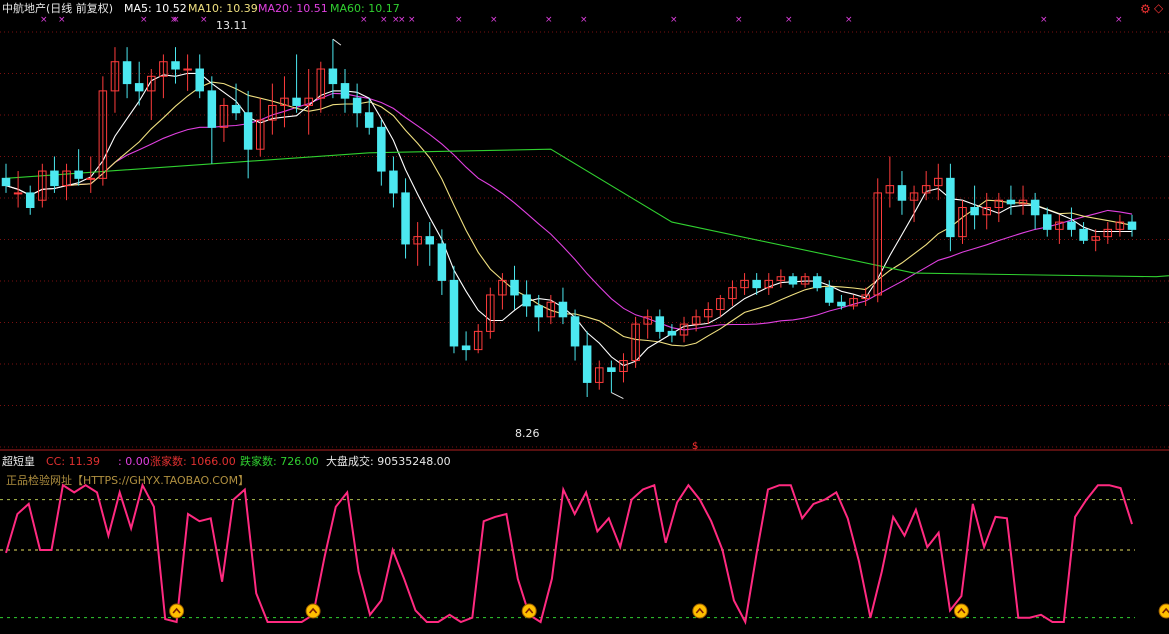 This screenshot has width=1169, height=634. I want to click on sub-legend-item-0: 超短皇, so click(18, 461).